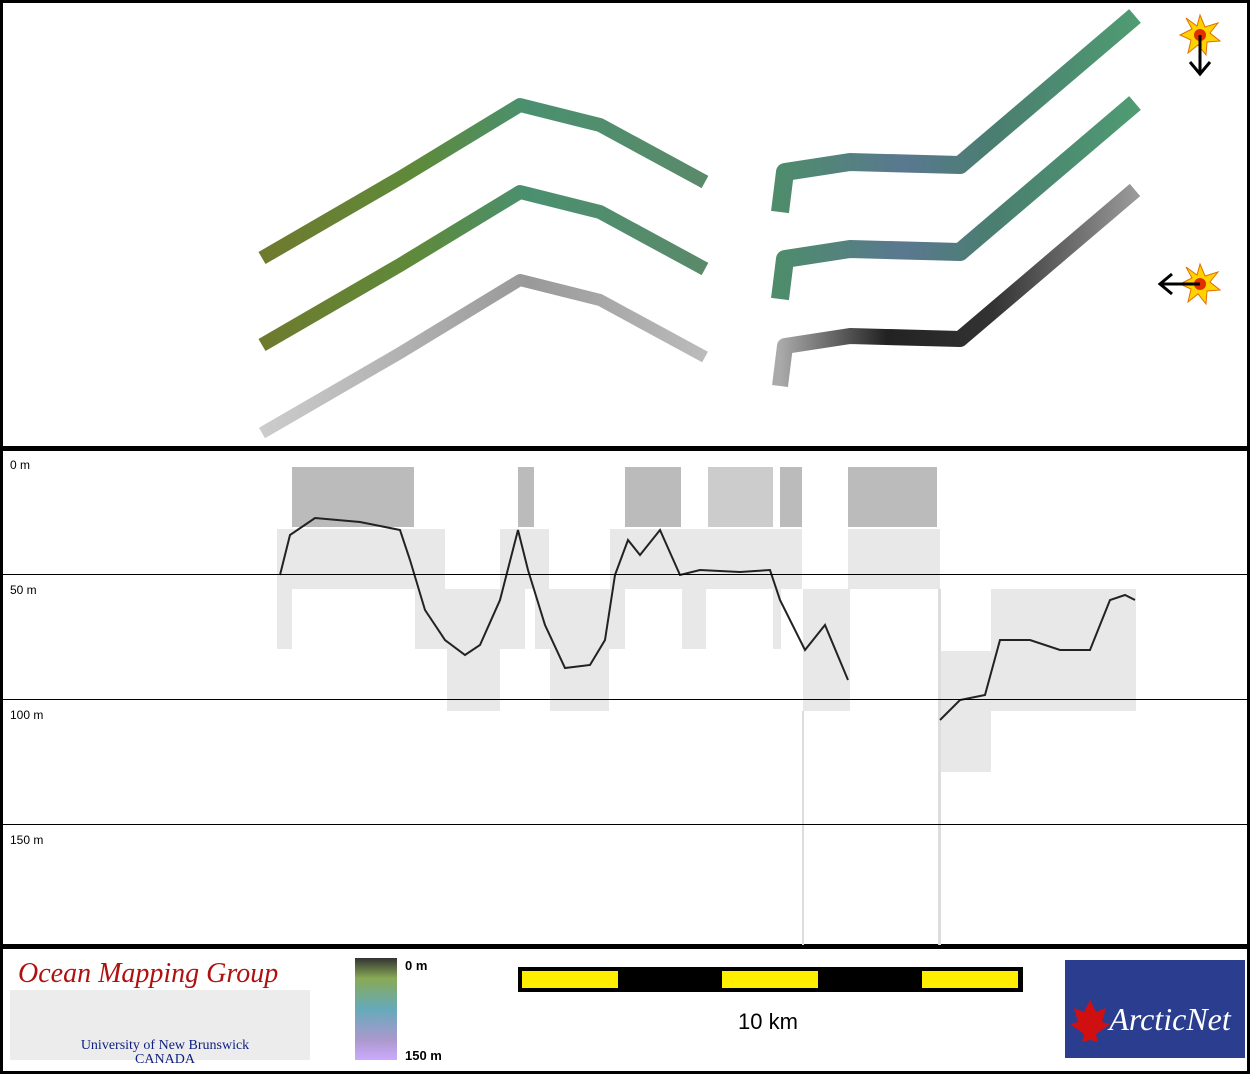 The height and width of the screenshot is (1074, 1250). Describe the element at coordinates (26, 715) in the screenshot. I see `depth-label: 100 m` at that location.